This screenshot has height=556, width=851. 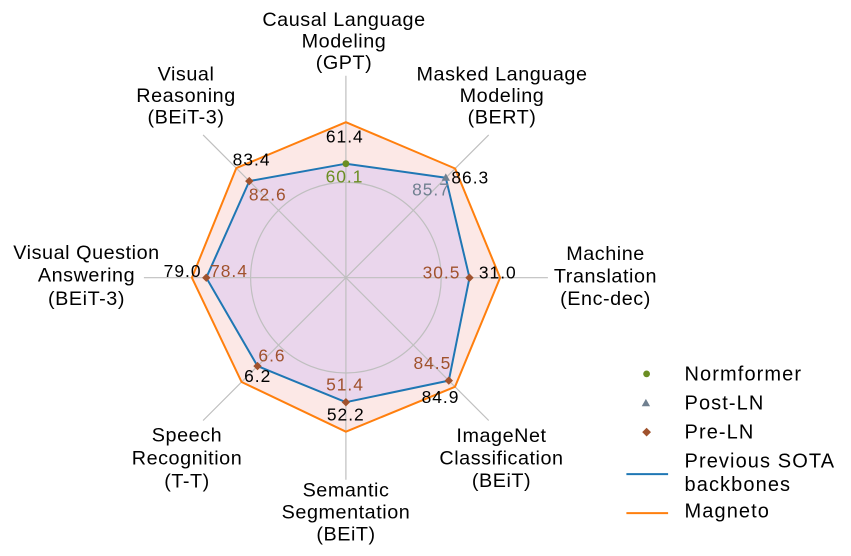 I want to click on svg-text: Classification, so click(x=501, y=458).